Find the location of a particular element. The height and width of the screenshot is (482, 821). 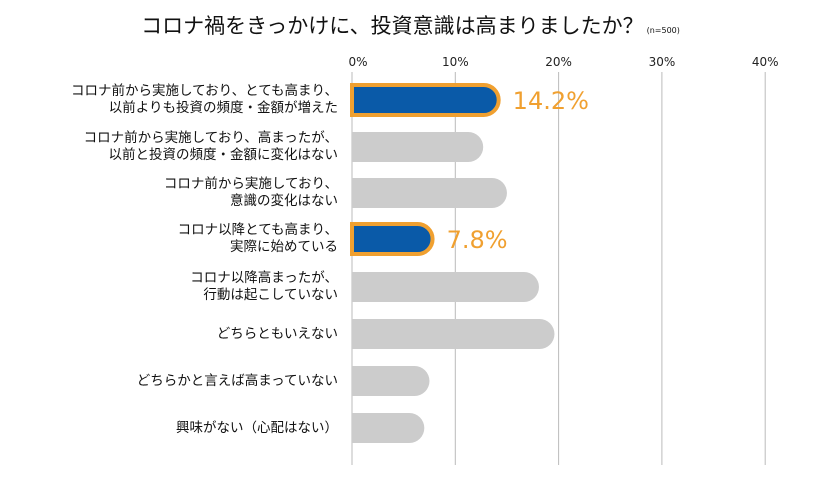

category-label: コロナ前から実施しており、とても高まり、 以前よりも投資の頻度・金額が増えた is located at coordinates (173, 100).